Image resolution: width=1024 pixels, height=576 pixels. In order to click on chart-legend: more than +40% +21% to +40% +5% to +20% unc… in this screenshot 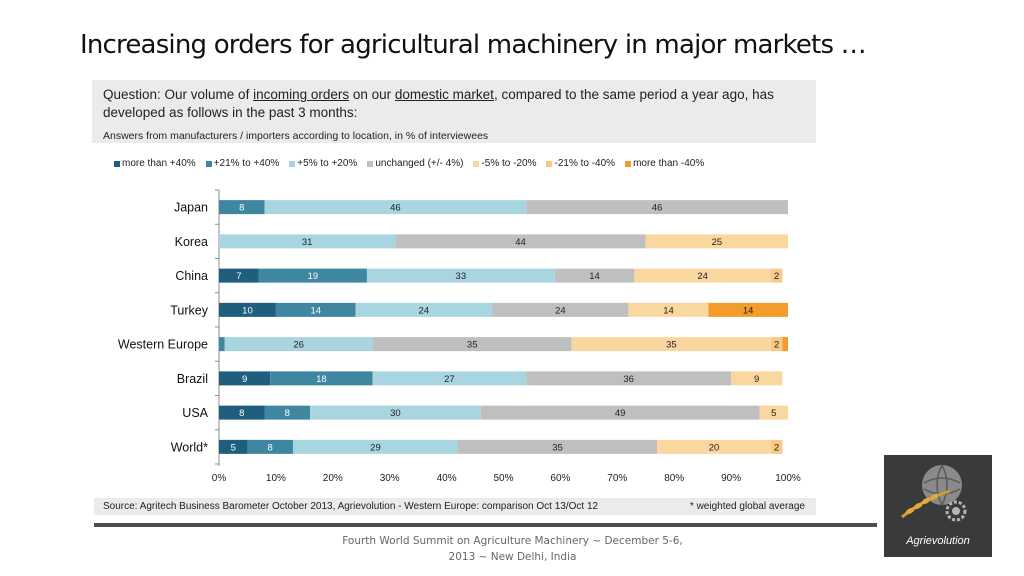, I will do `click(409, 163)`.